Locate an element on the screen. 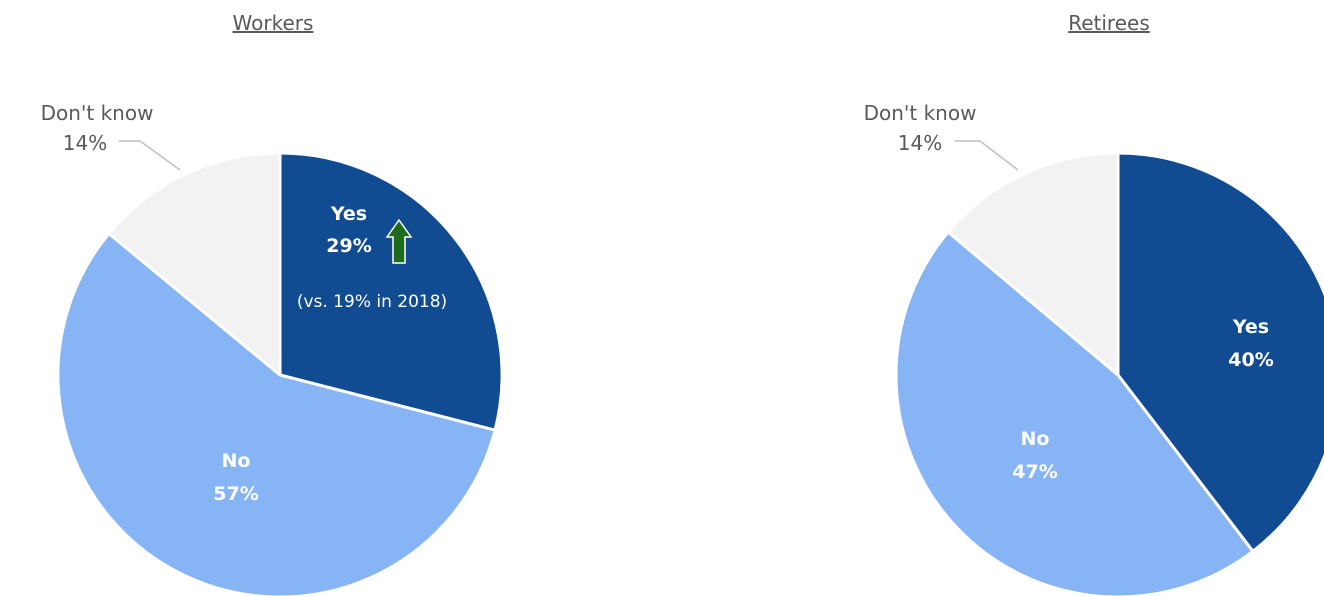  retirees-yes-label: Yes is located at coordinates (1250, 327).